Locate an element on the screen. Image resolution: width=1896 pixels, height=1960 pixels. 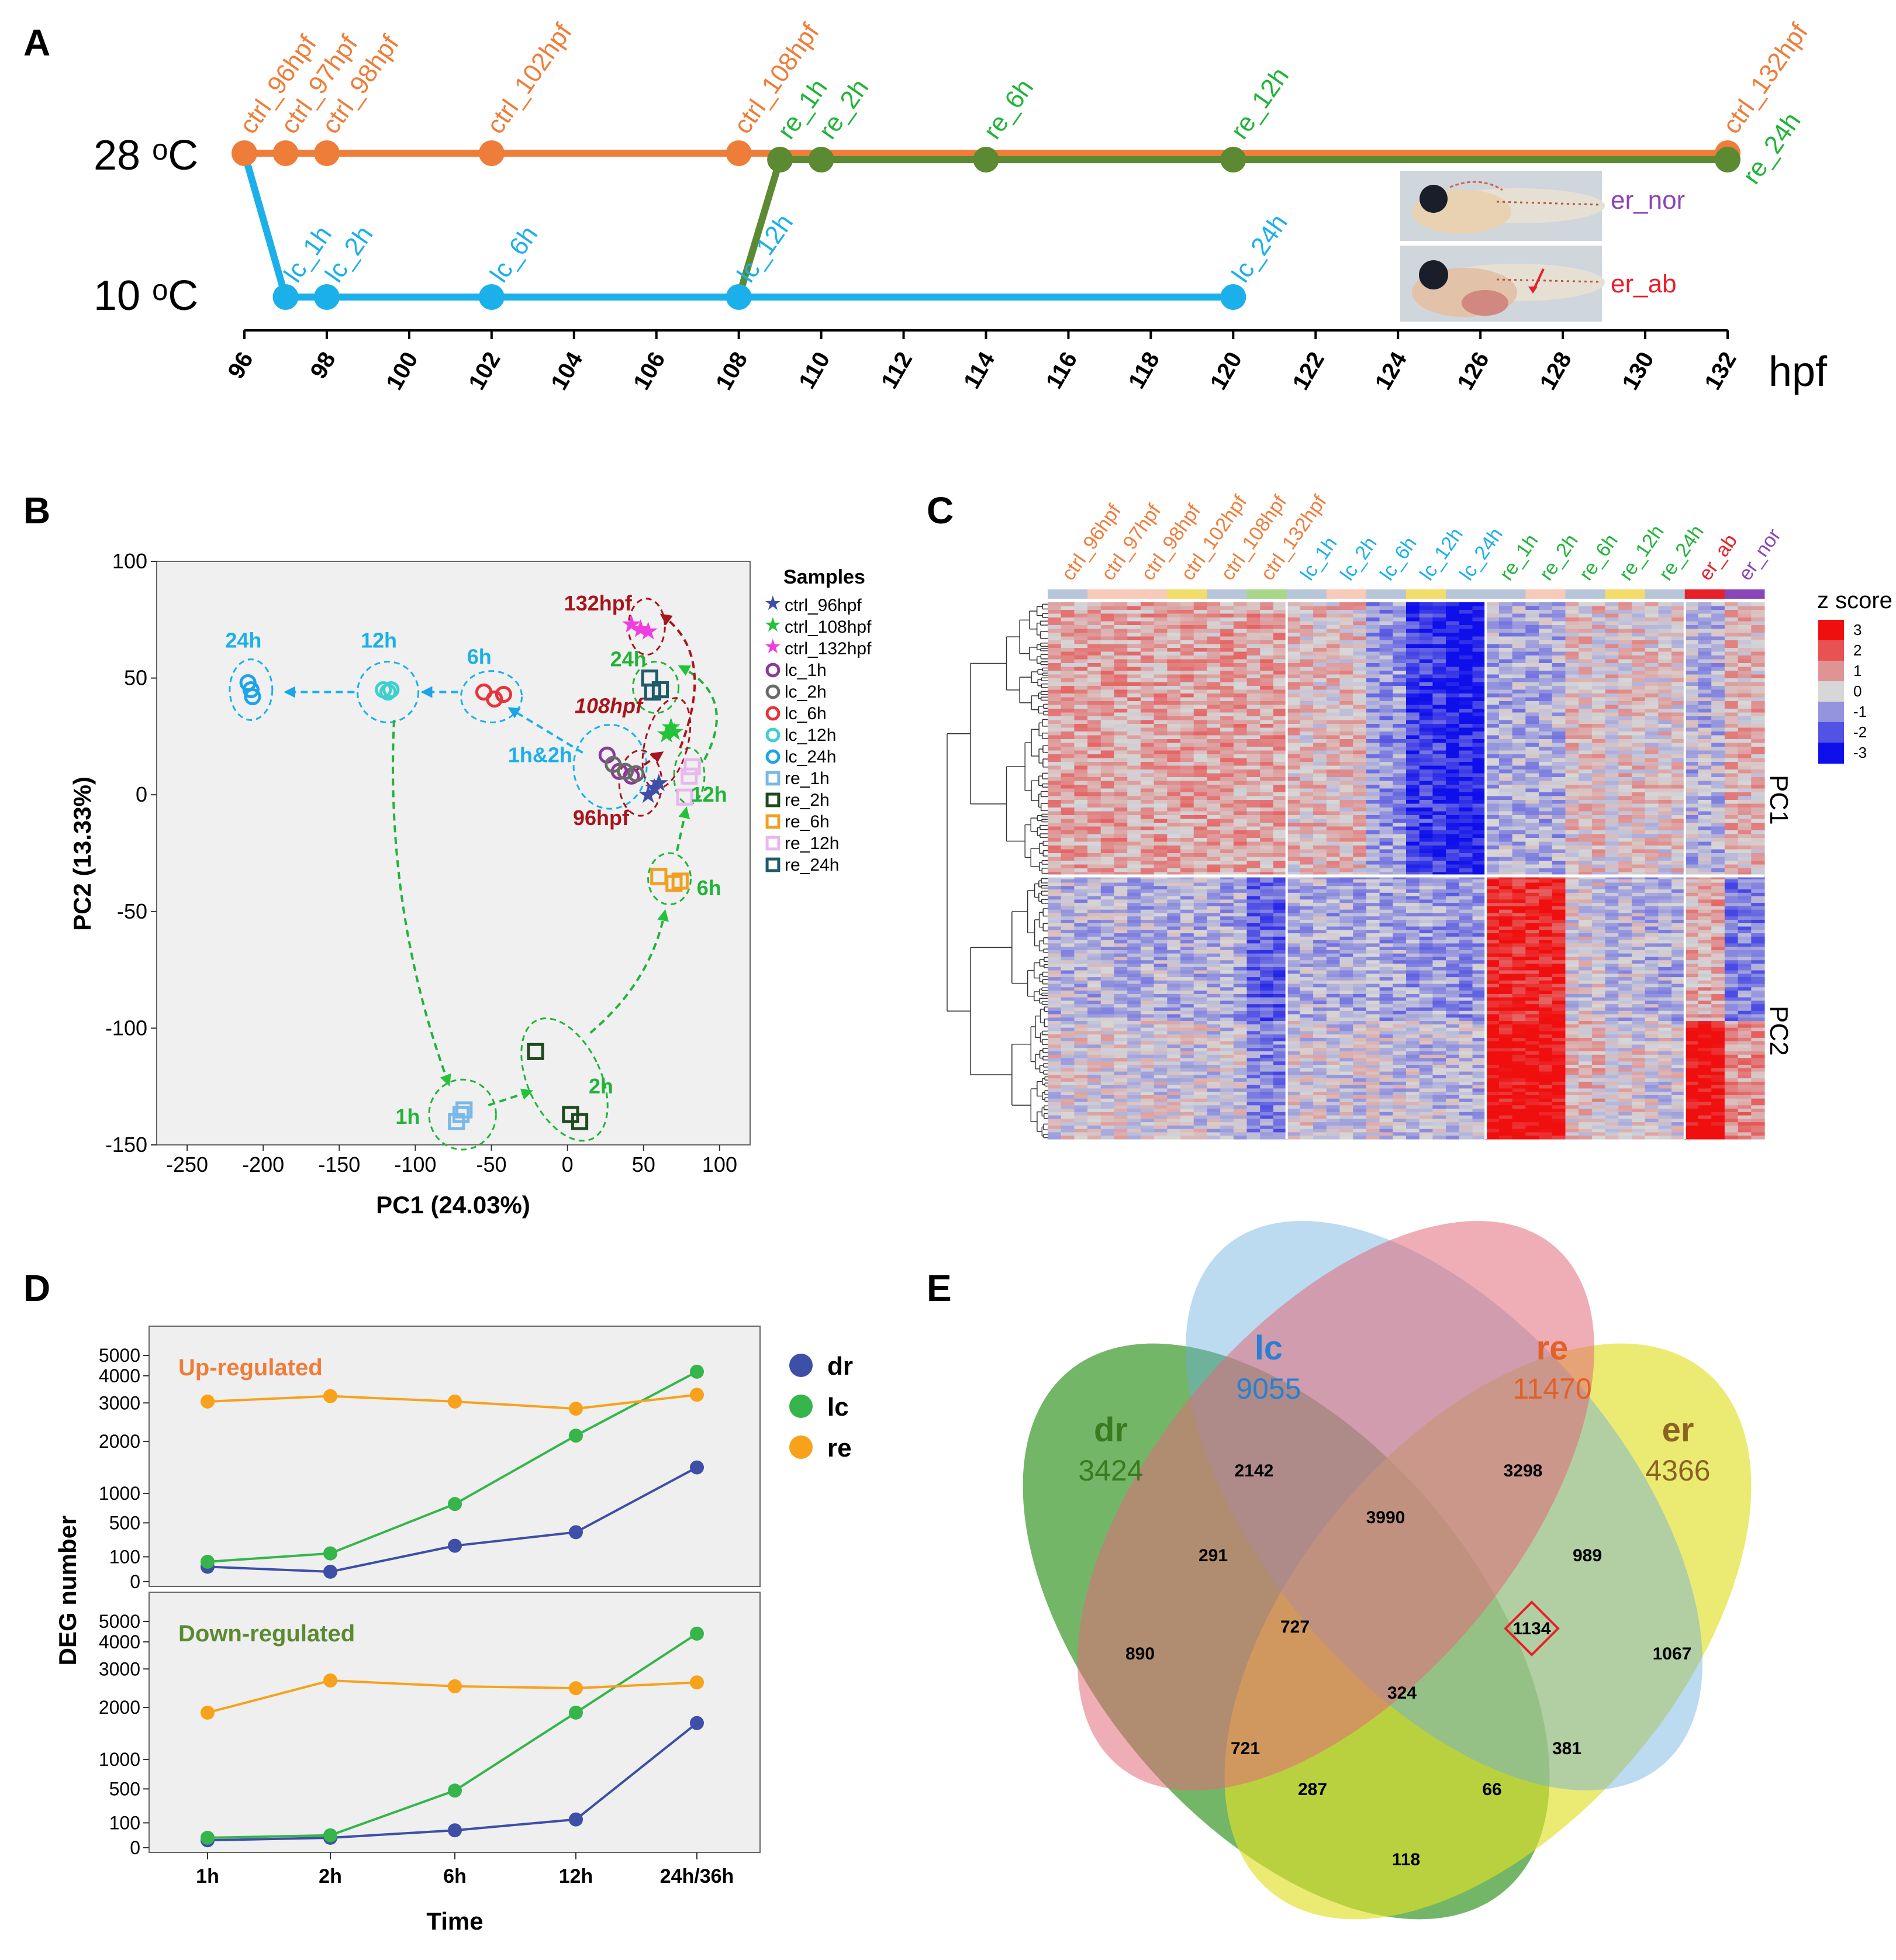
time-tick-label: 106 is located at coordinates (649, 372).